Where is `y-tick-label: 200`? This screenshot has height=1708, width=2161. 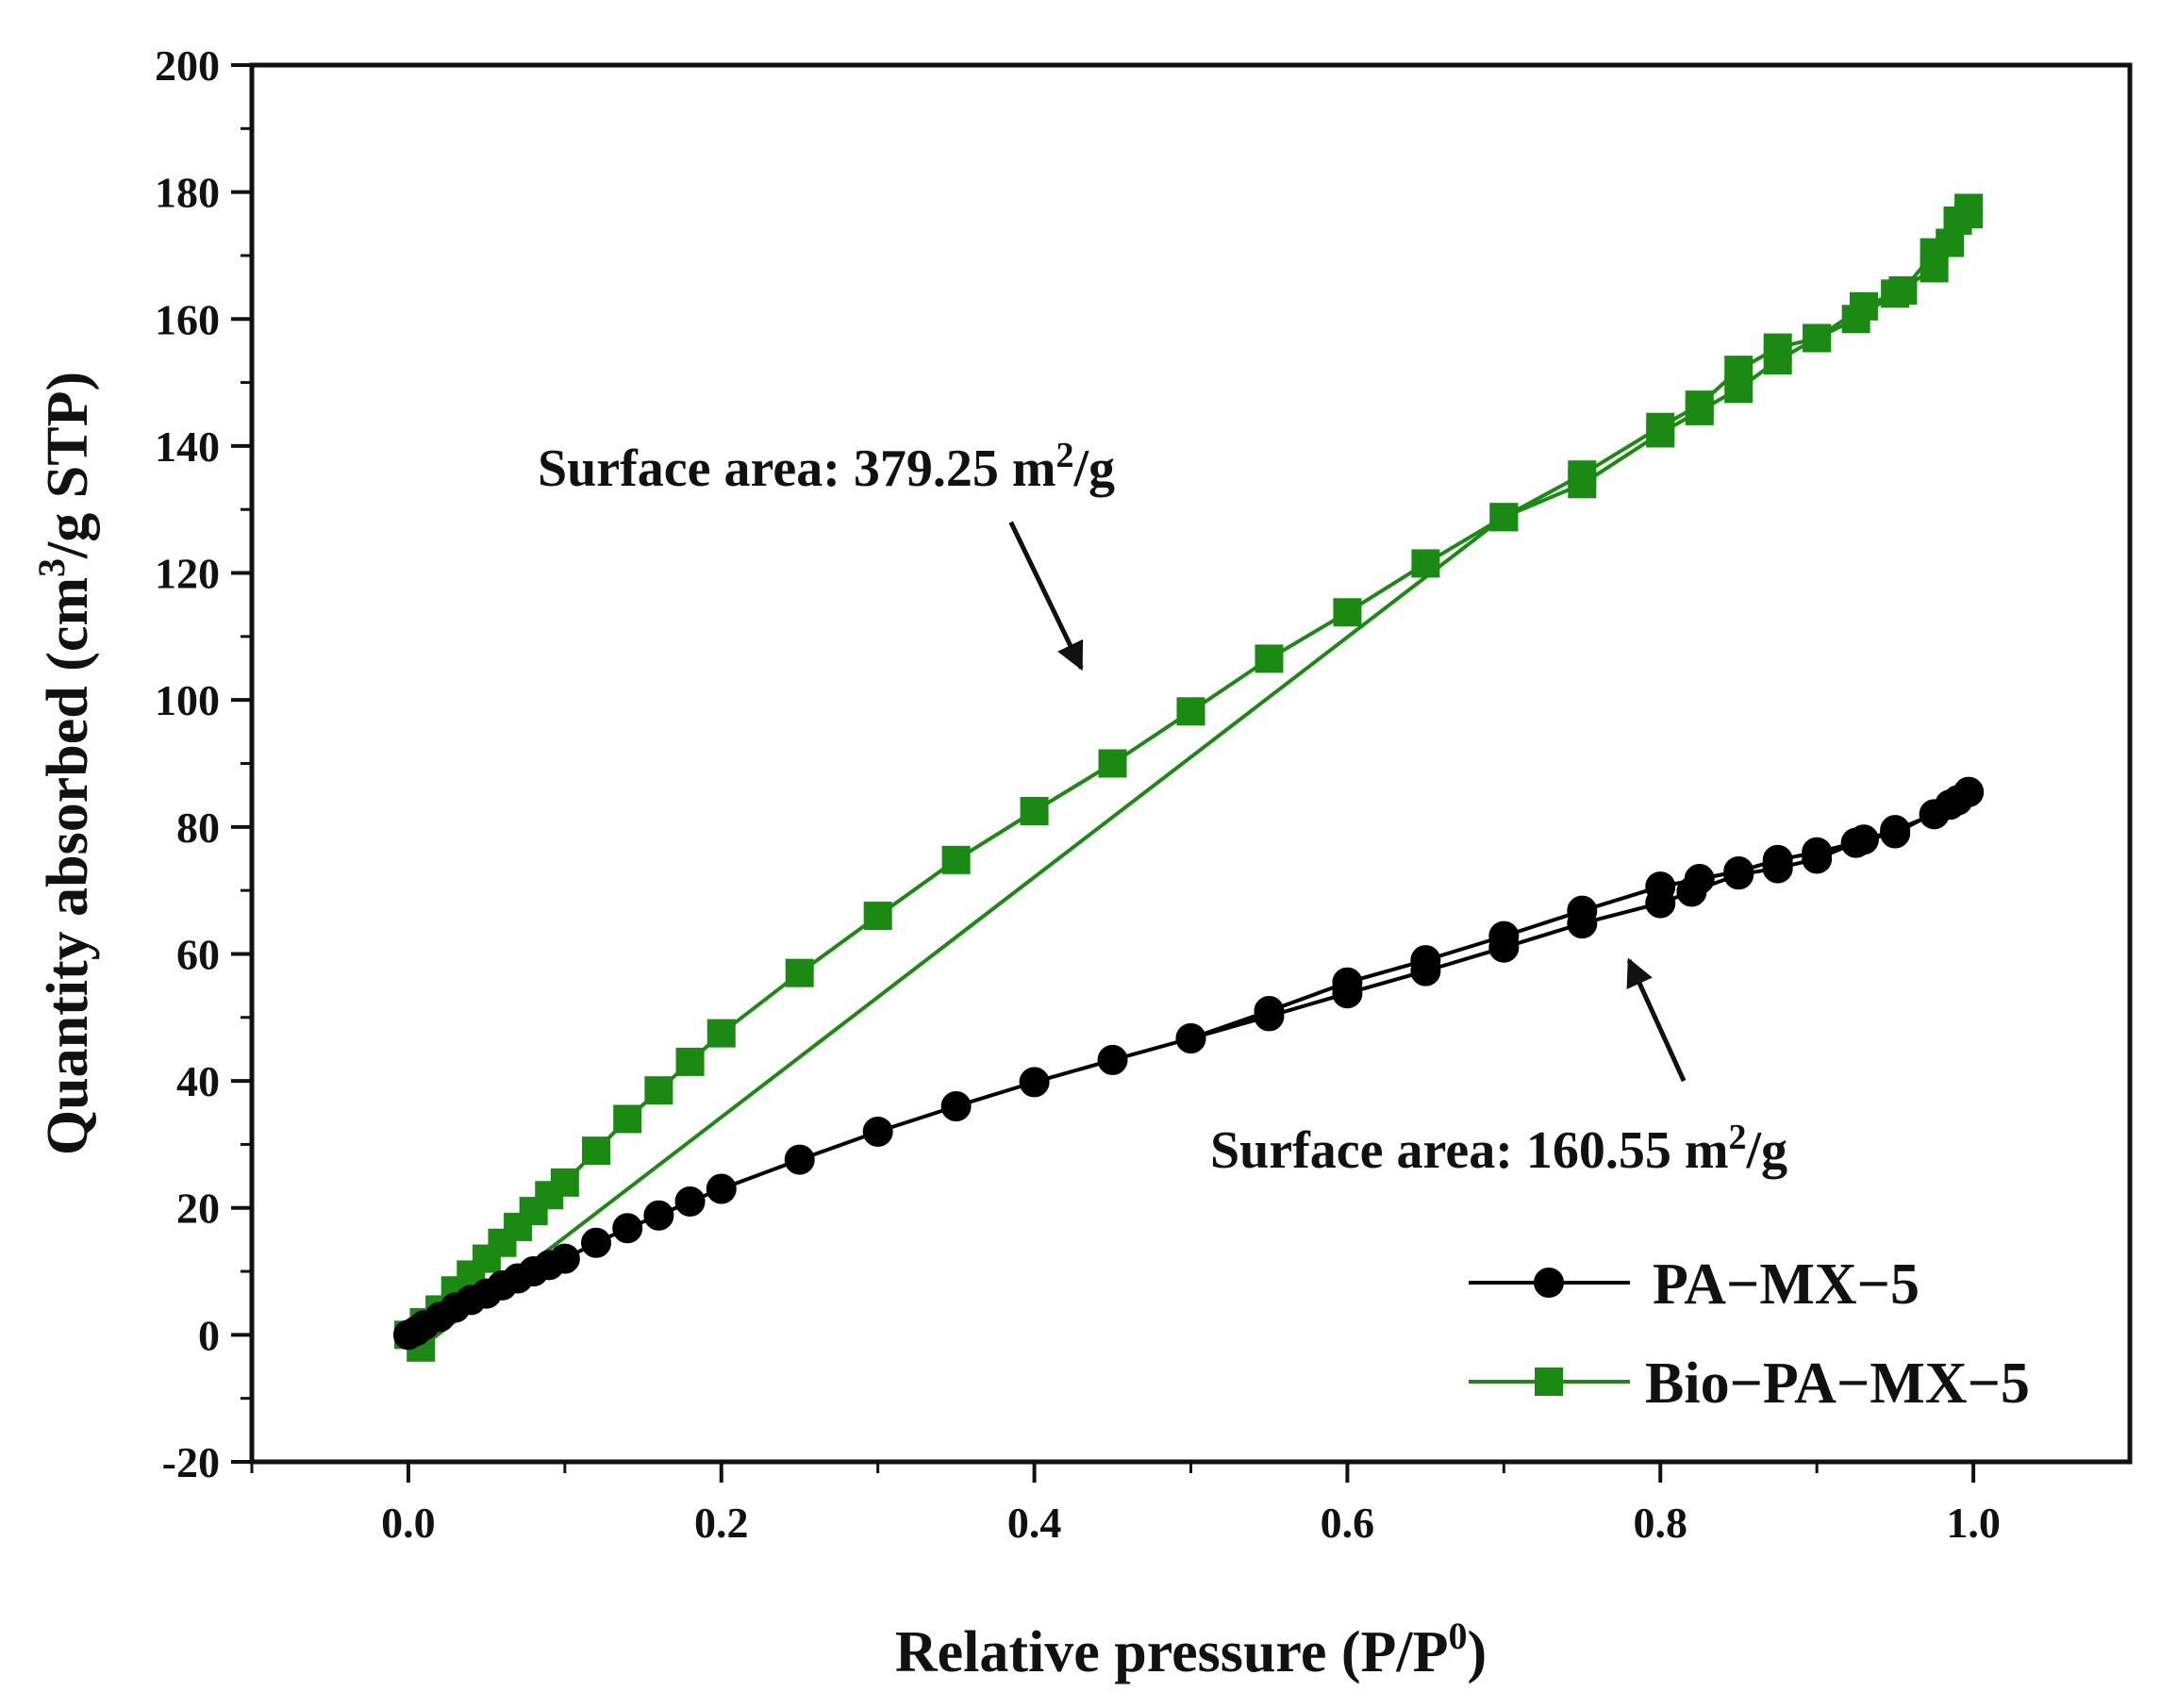
y-tick-label: 200 is located at coordinates (187, 65).